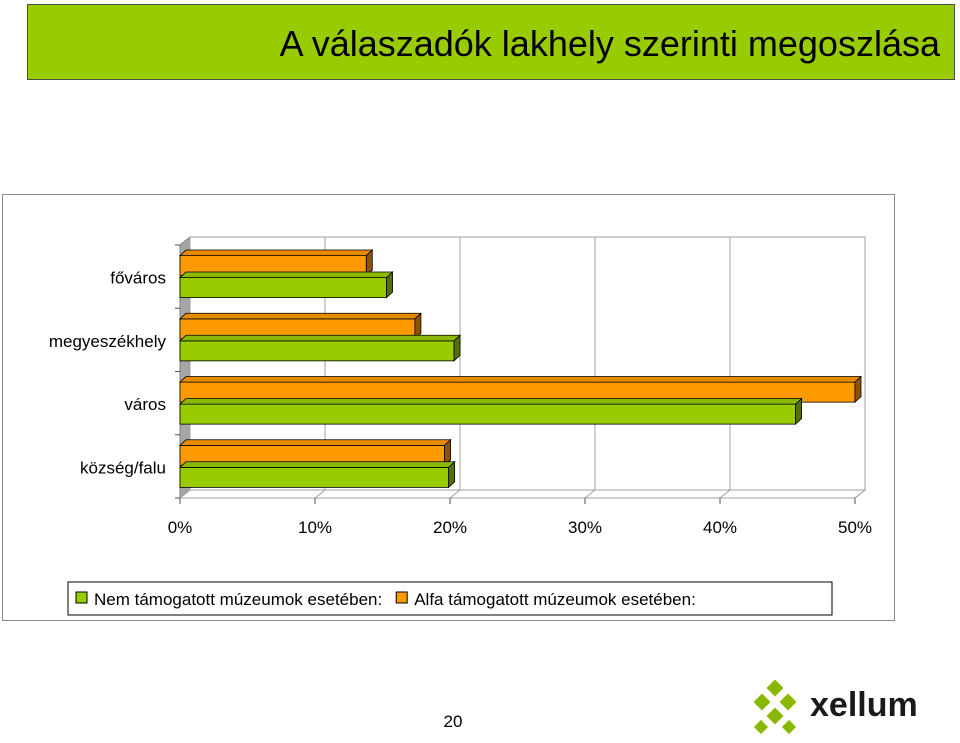  Describe the element at coordinates (585, 527) in the screenshot. I see `x-tick-label: 30%` at that location.